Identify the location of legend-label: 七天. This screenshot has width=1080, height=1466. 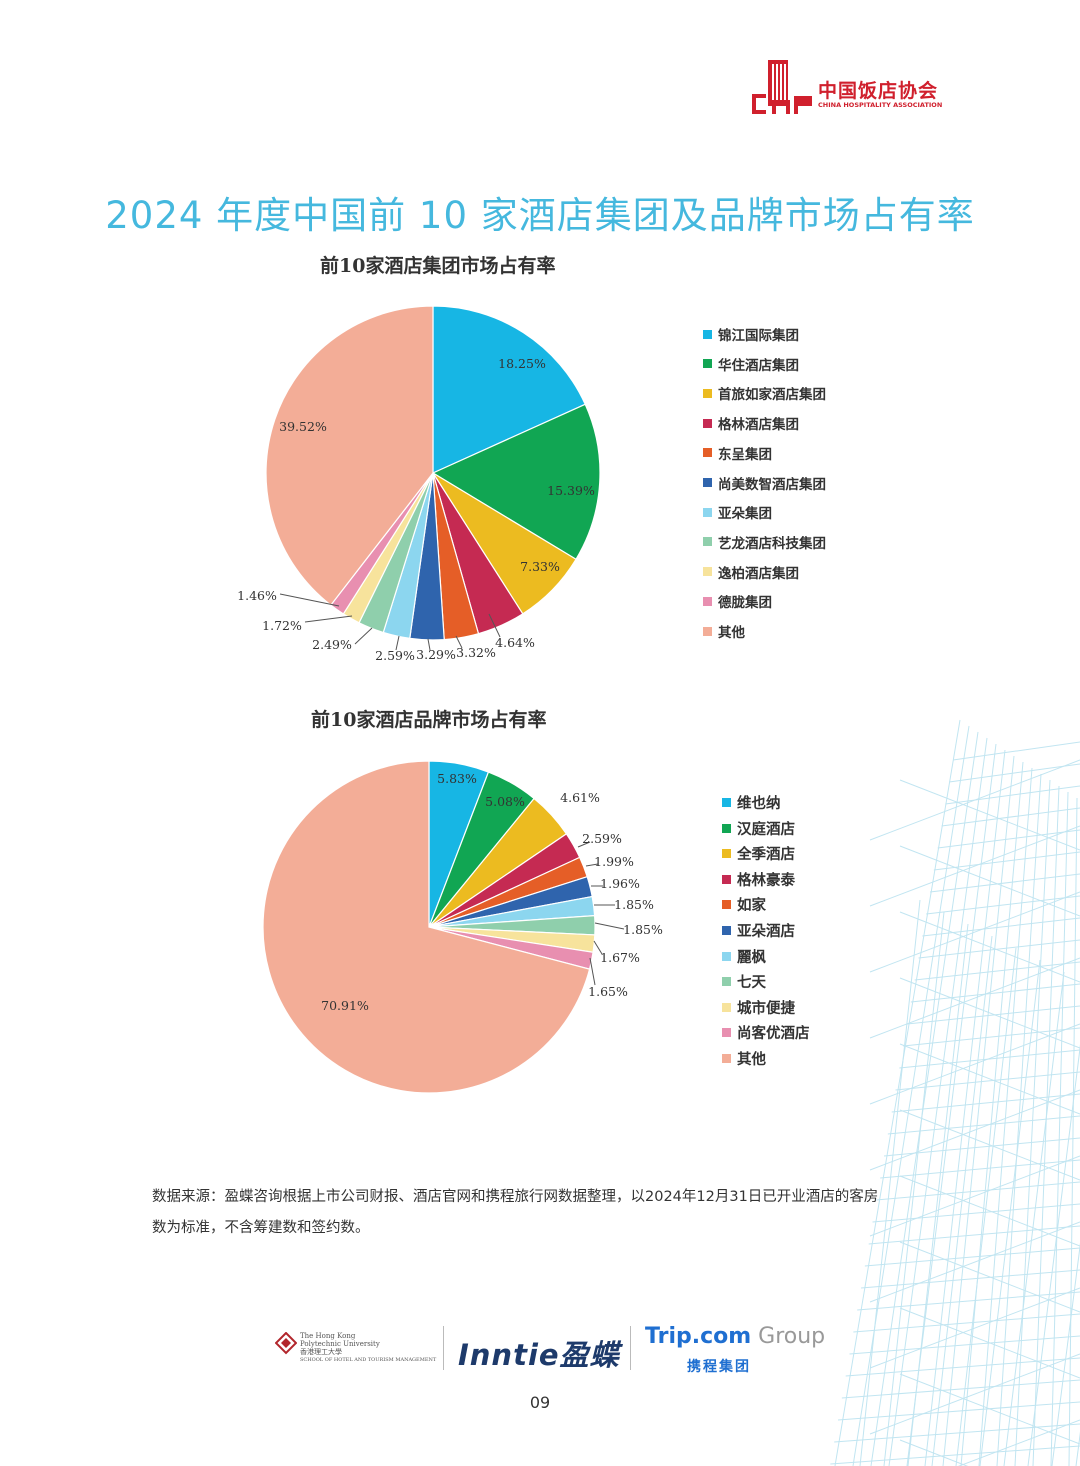
(751, 983).